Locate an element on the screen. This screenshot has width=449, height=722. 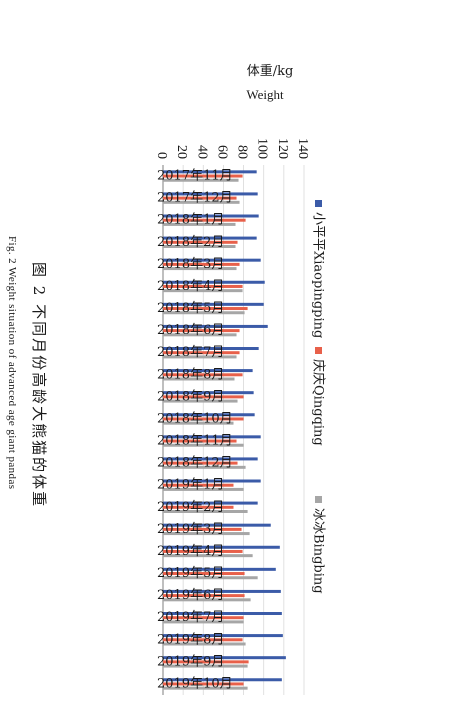
y-axis-title: 体重/kg is located at coordinates (270, 71).